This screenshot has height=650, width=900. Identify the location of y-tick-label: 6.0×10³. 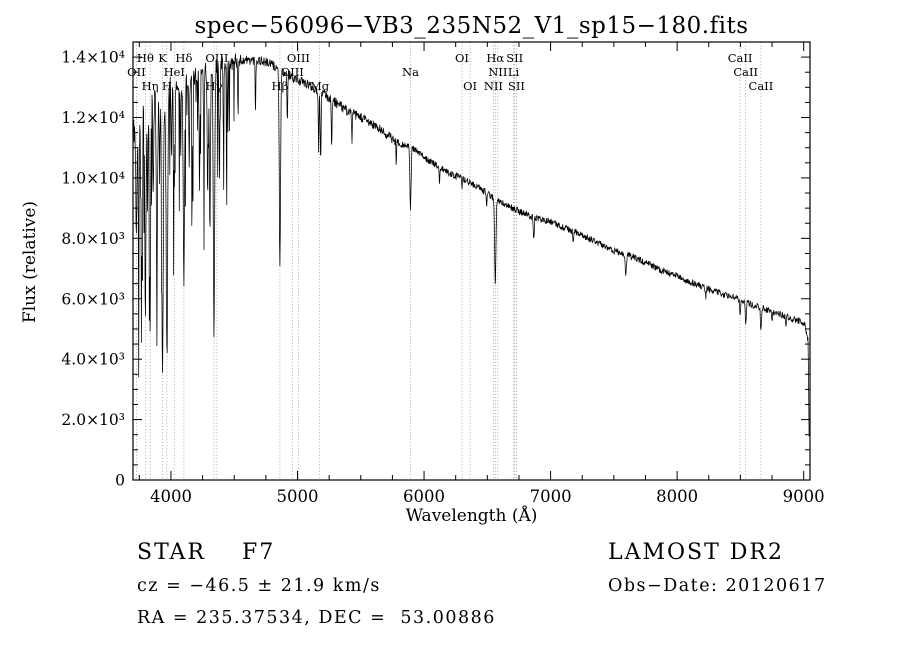
(93, 299).